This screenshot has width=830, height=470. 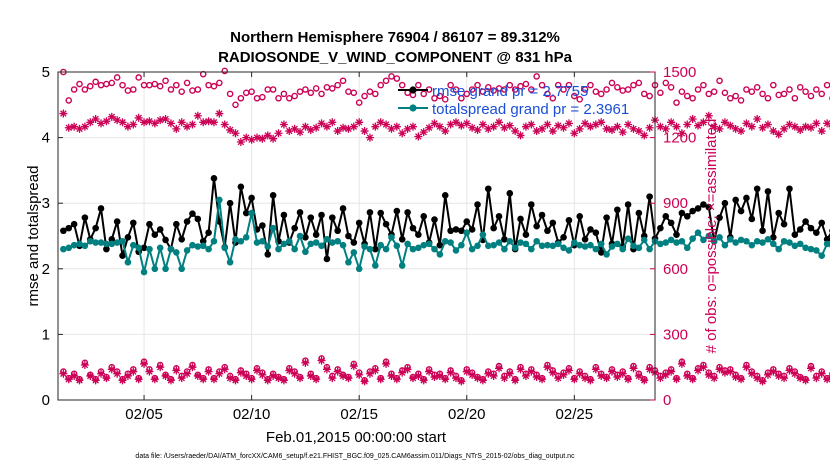 What do you see at coordinates (252, 414) in the screenshot?
I see `x-tick-label: 02/10` at bounding box center [252, 414].